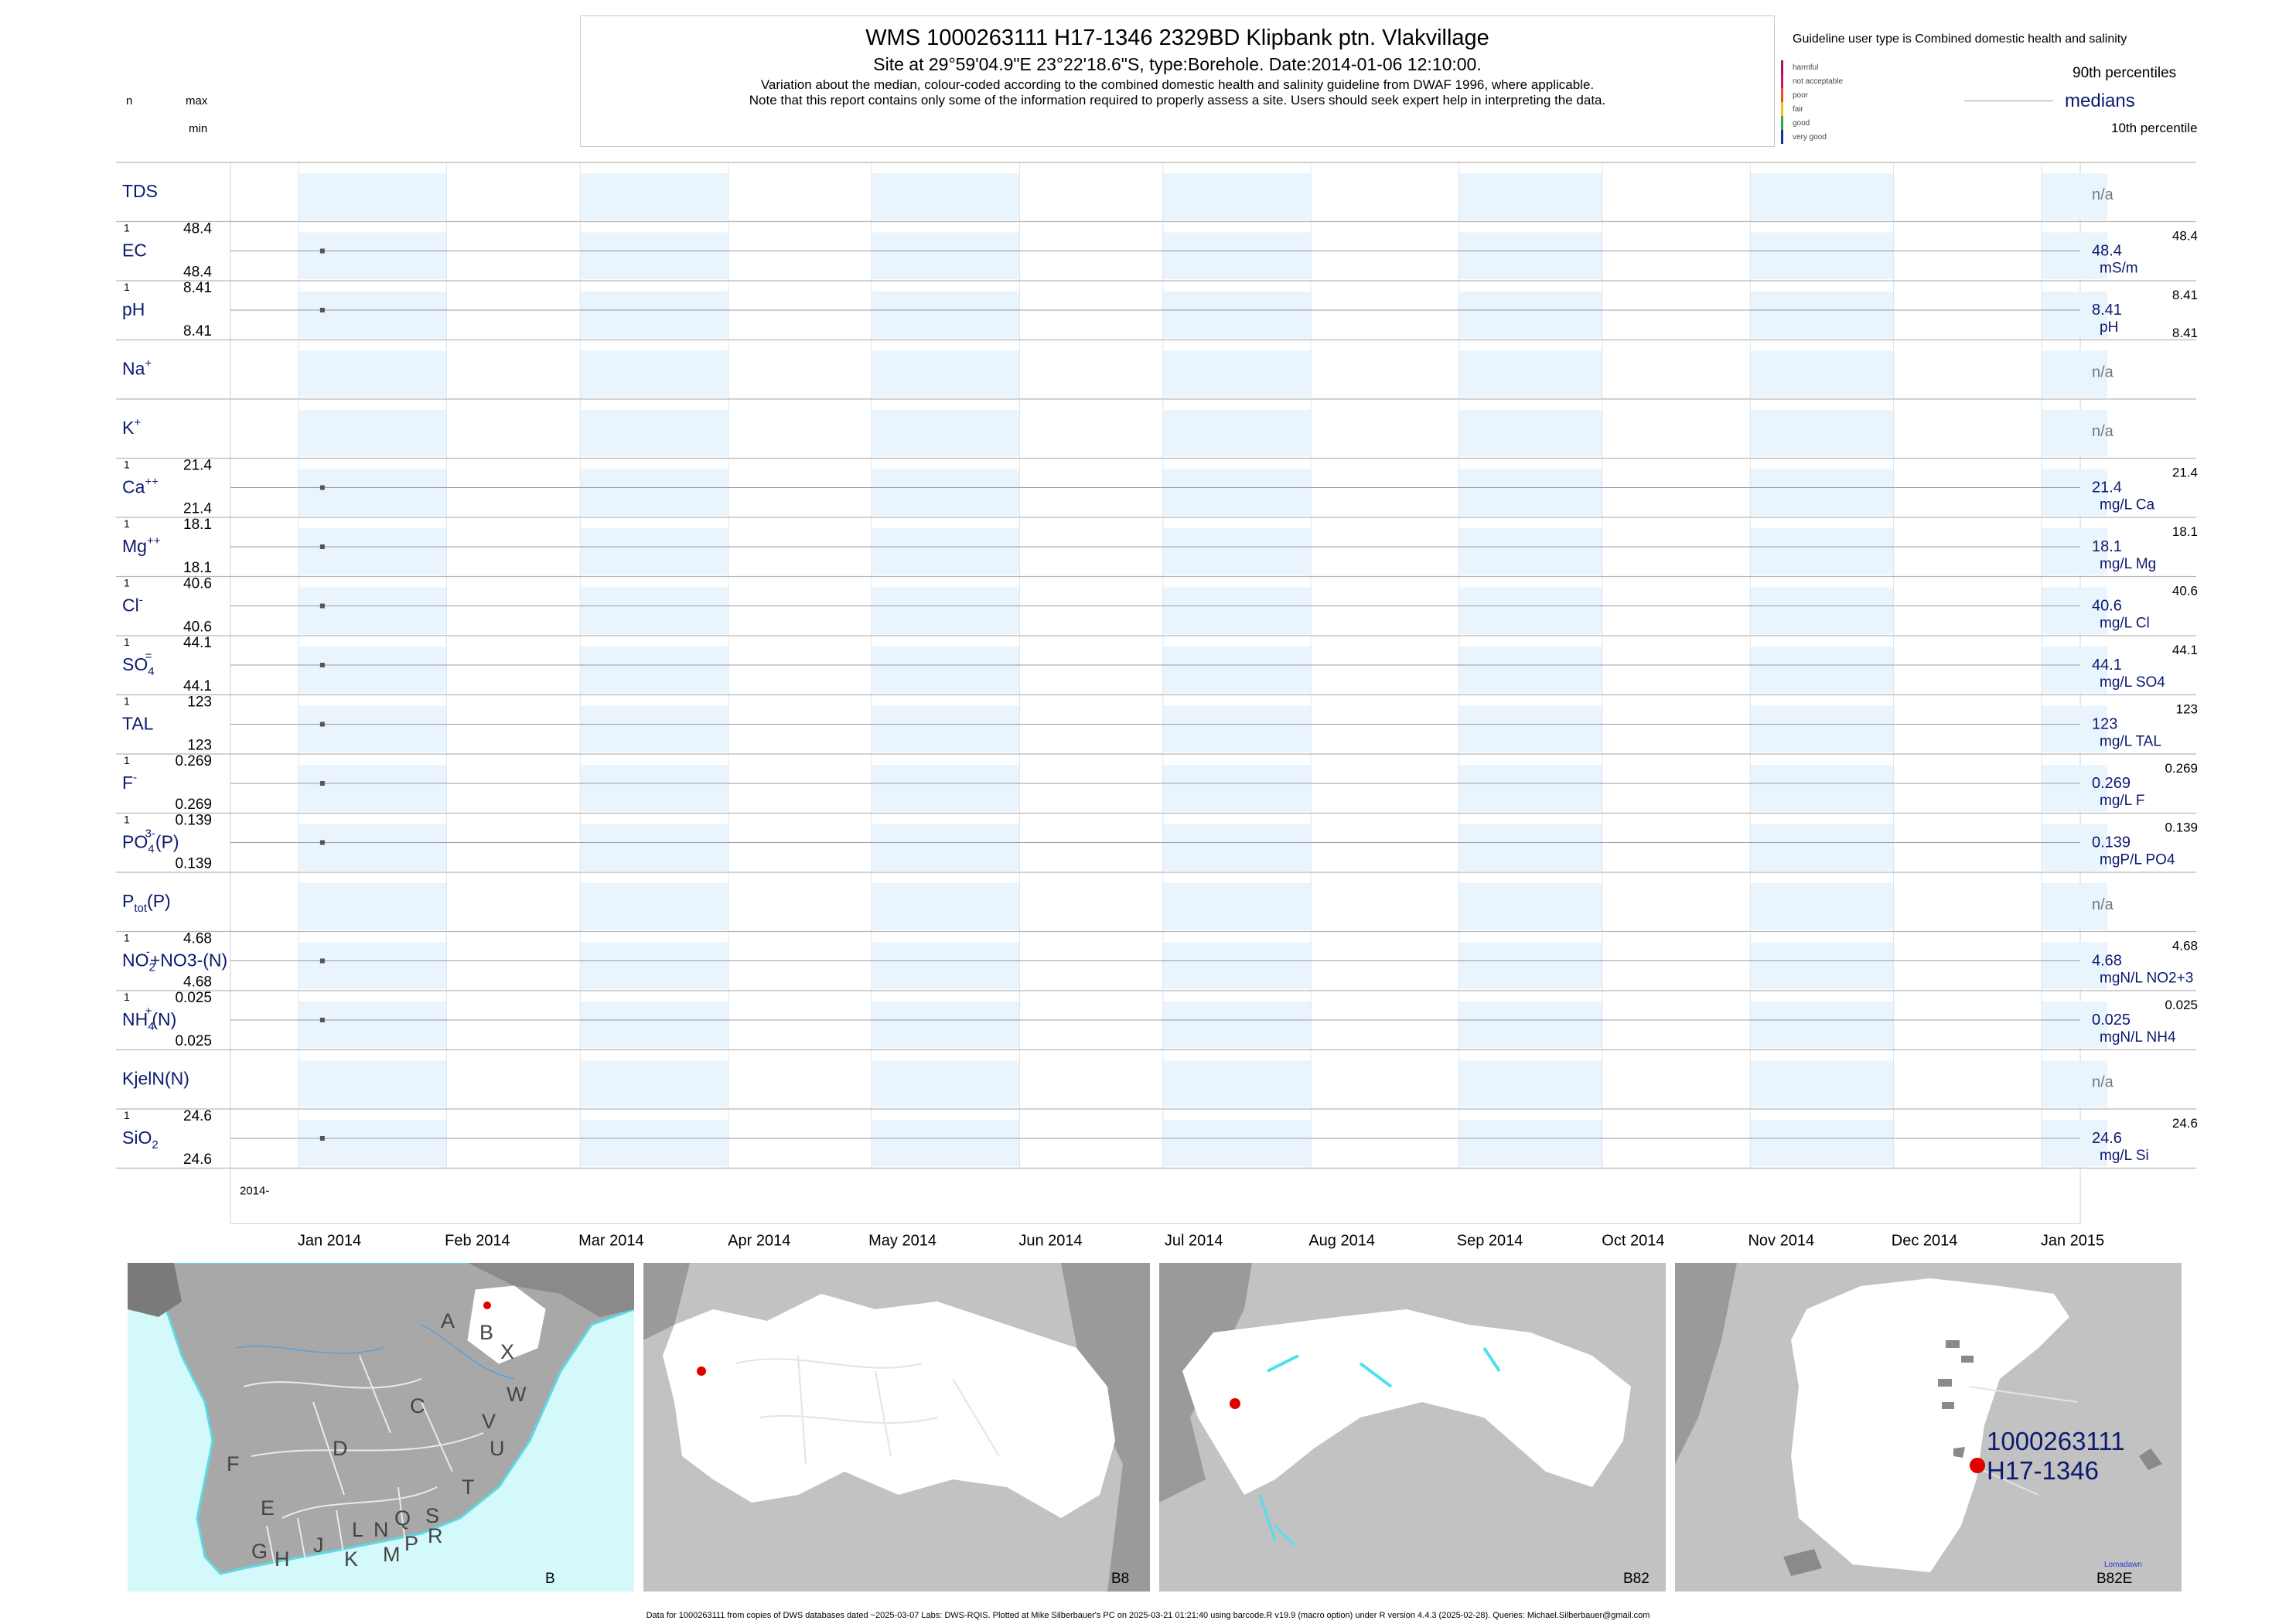 The width and height of the screenshot is (2296, 1624). Describe the element at coordinates (134, 546) in the screenshot. I see `row-label-name: Mg` at that location.